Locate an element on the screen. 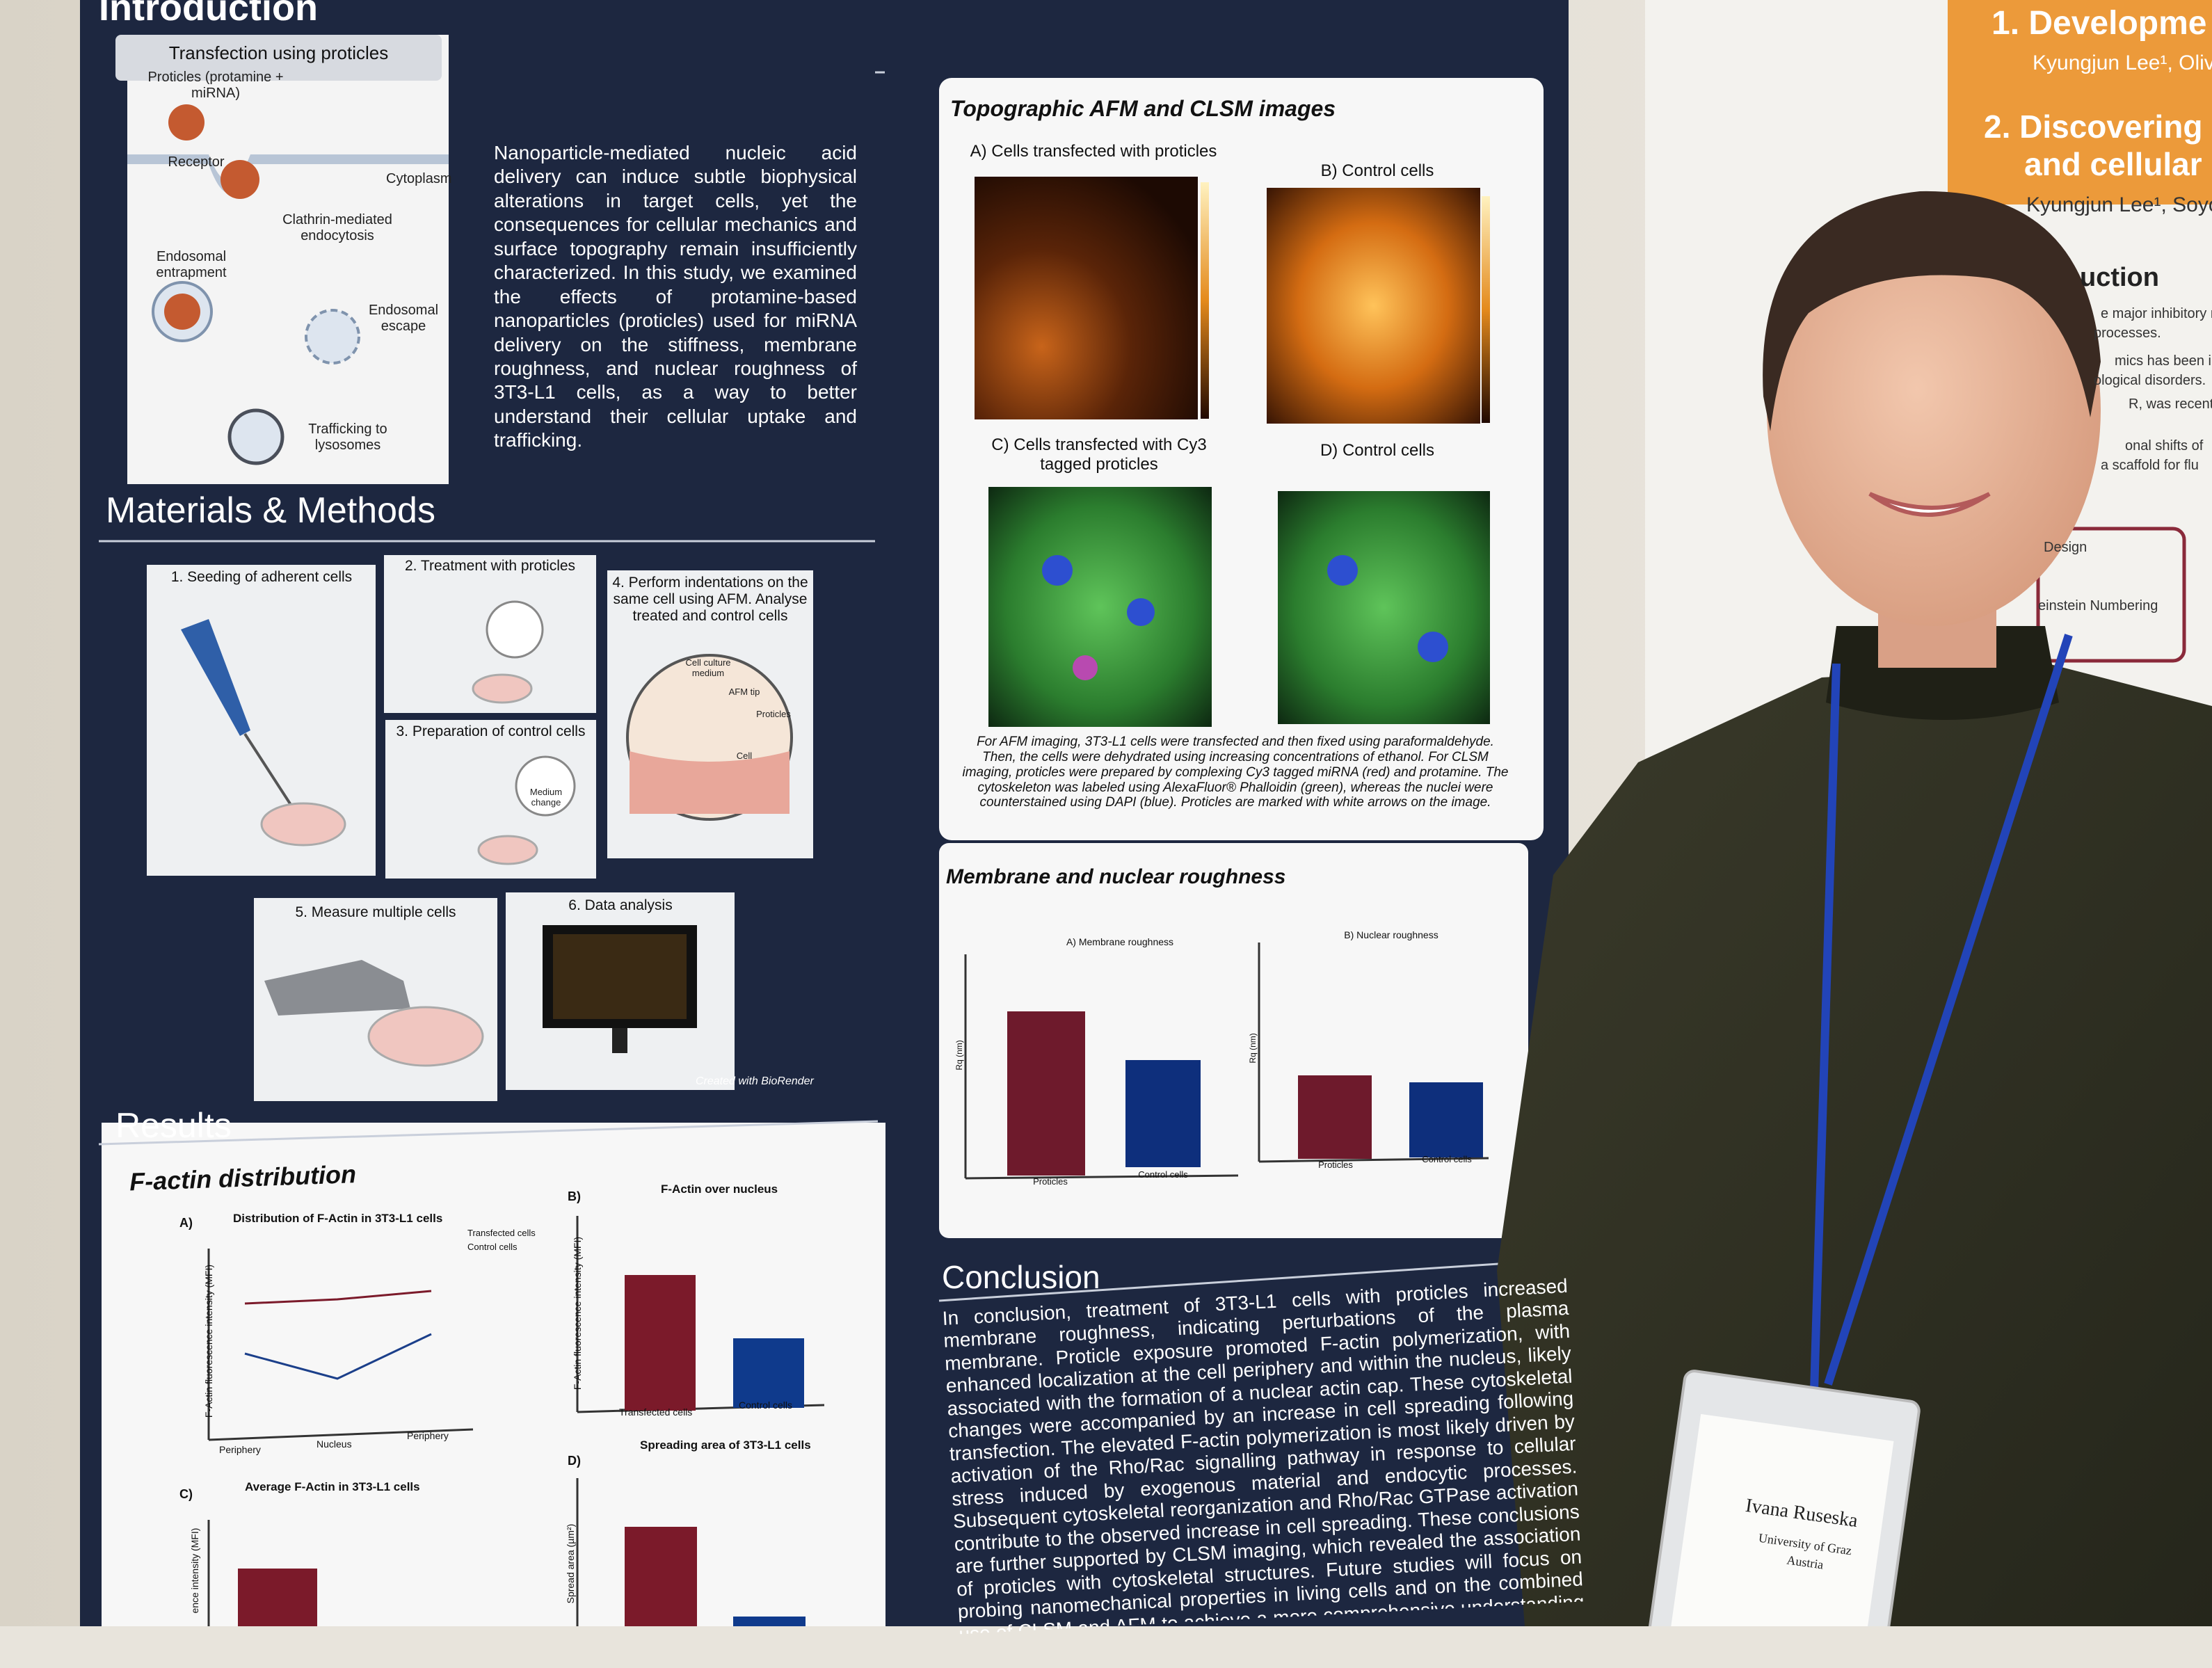  hair is located at coordinates (1932, 311).